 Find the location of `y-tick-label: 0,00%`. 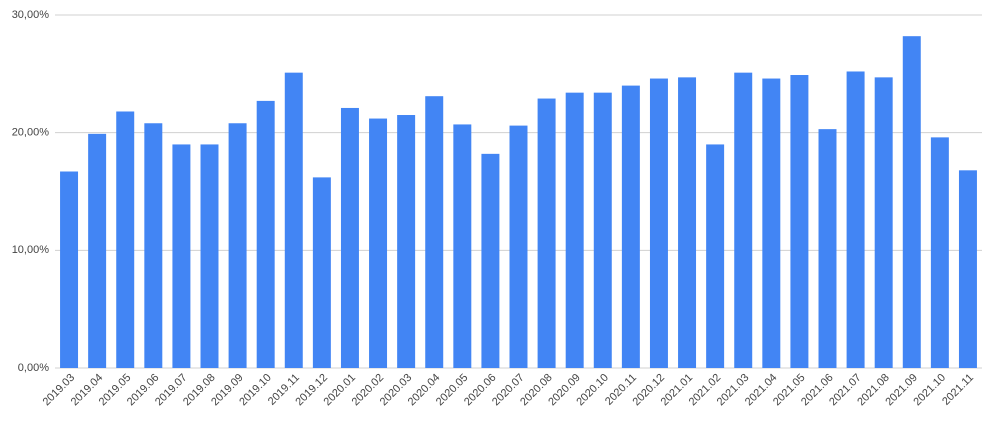

y-tick-label: 0,00% is located at coordinates (33, 368).